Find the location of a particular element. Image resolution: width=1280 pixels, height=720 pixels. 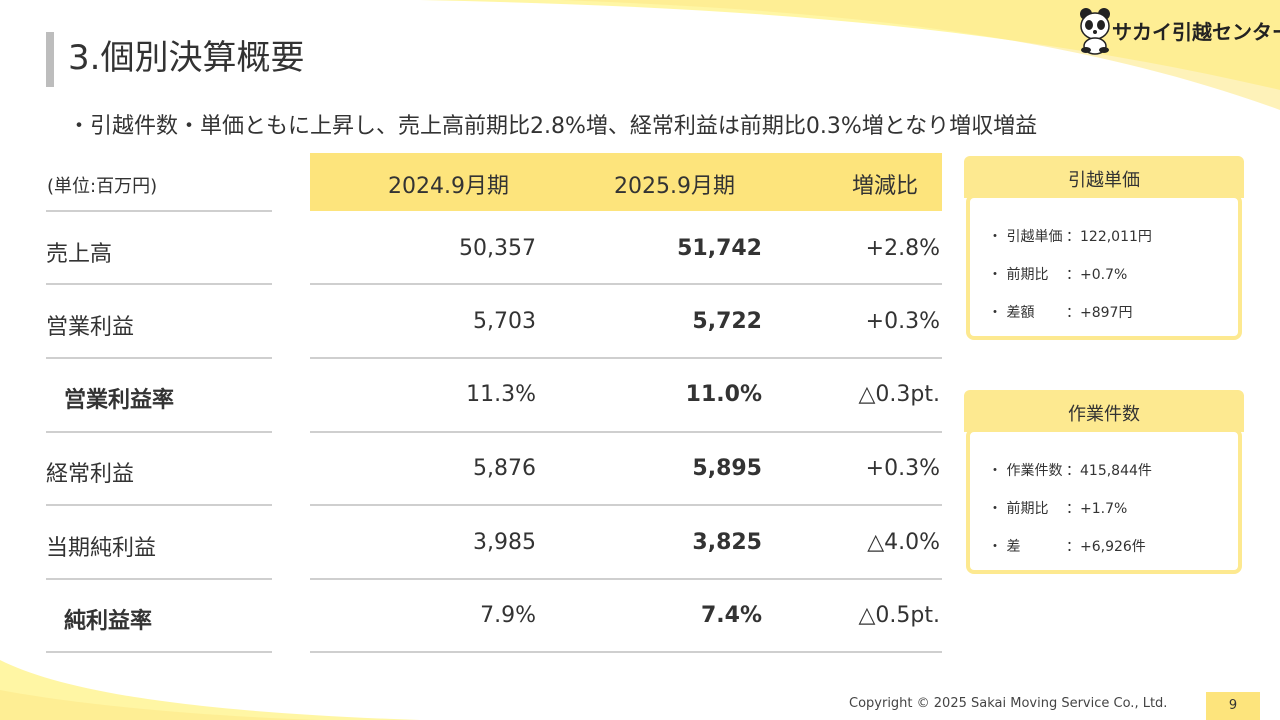

cell-net-margin-change: △0.5pt. is located at coordinates (899, 615).